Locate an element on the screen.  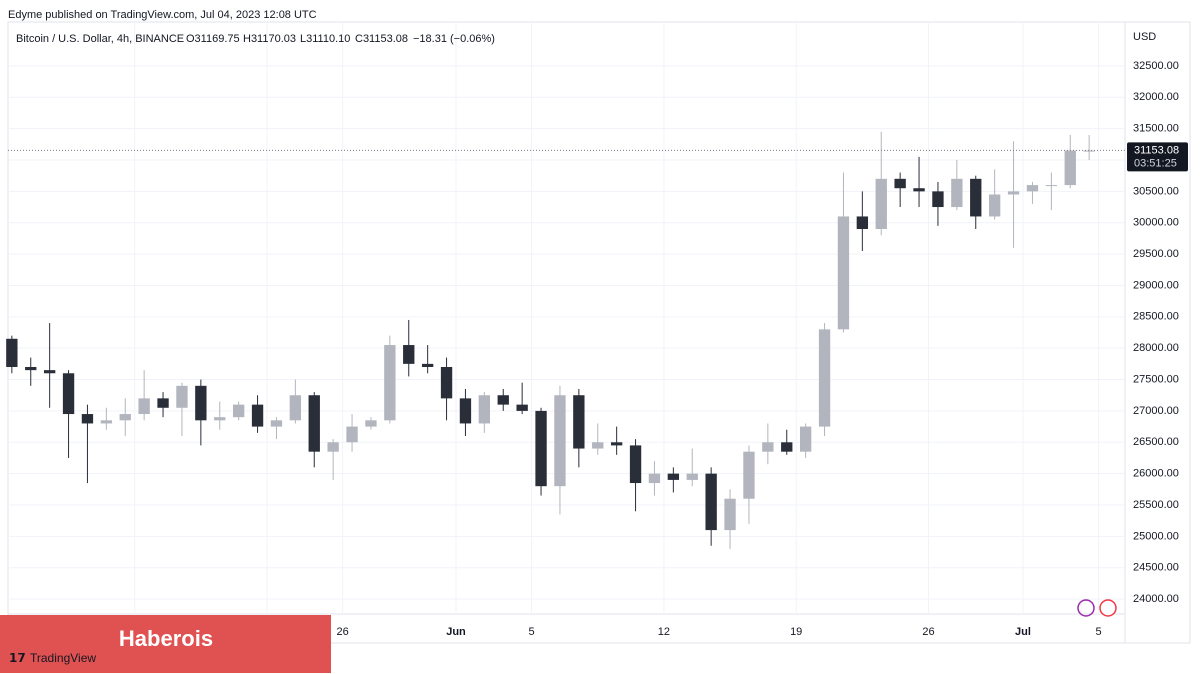
currency: USD is located at coordinates (1144, 37).